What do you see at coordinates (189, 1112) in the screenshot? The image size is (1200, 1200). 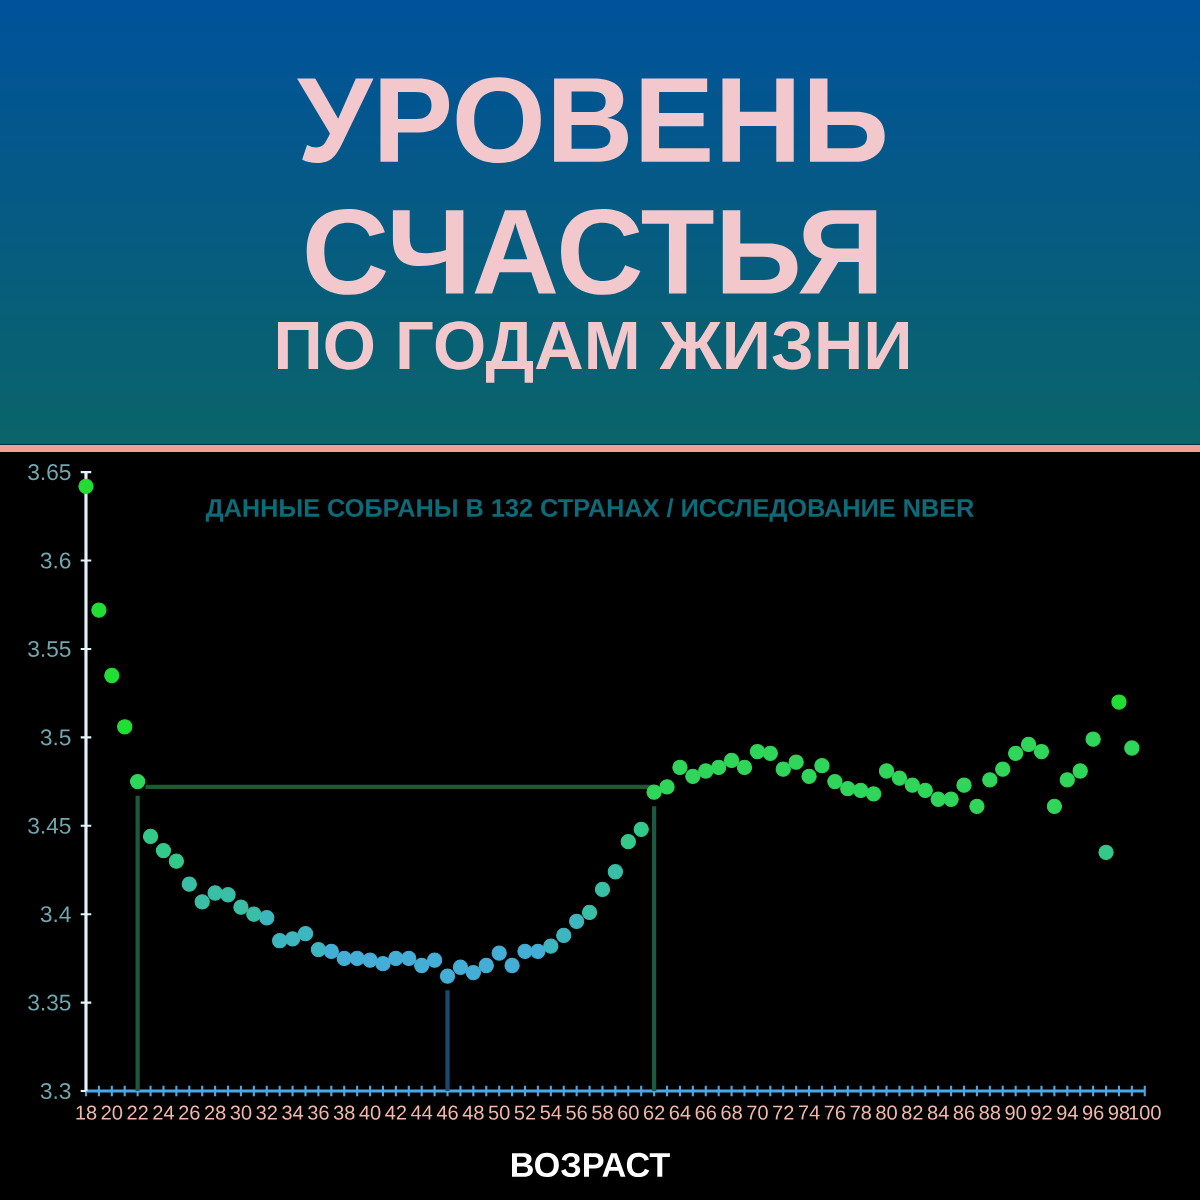 I see `x-tick-label: 26` at bounding box center [189, 1112].